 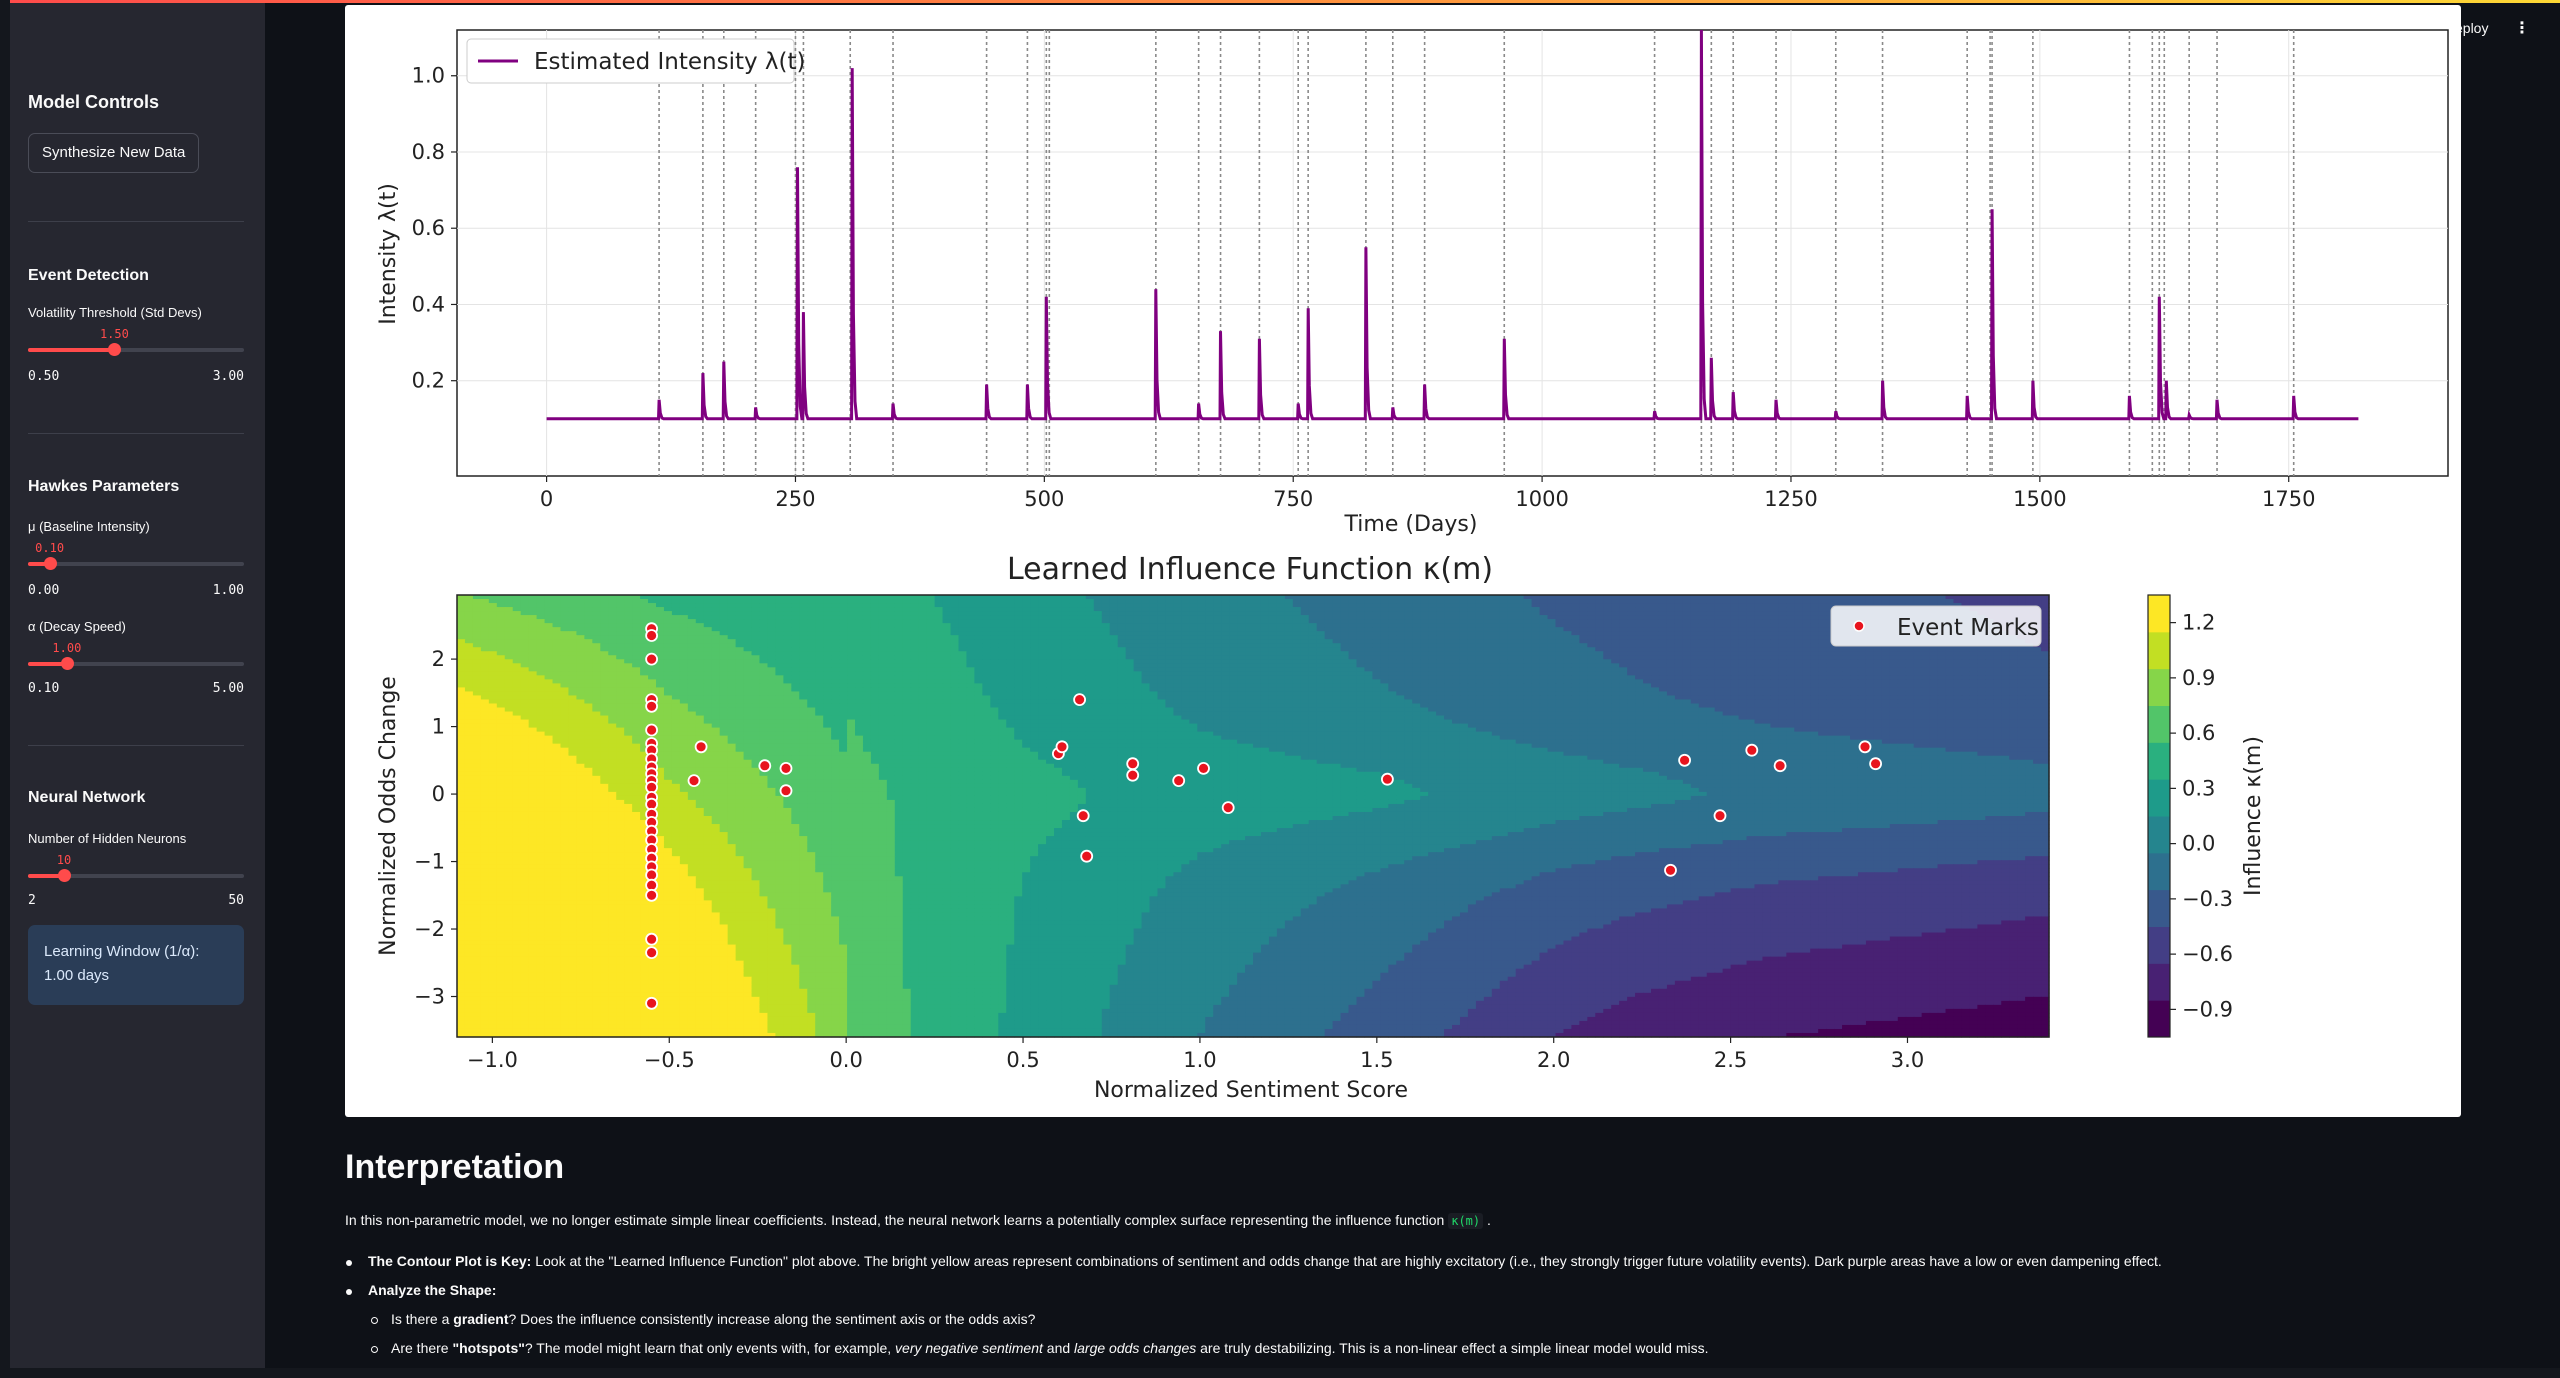 I want to click on neurons-slider: 10, so click(x=136, y=870).